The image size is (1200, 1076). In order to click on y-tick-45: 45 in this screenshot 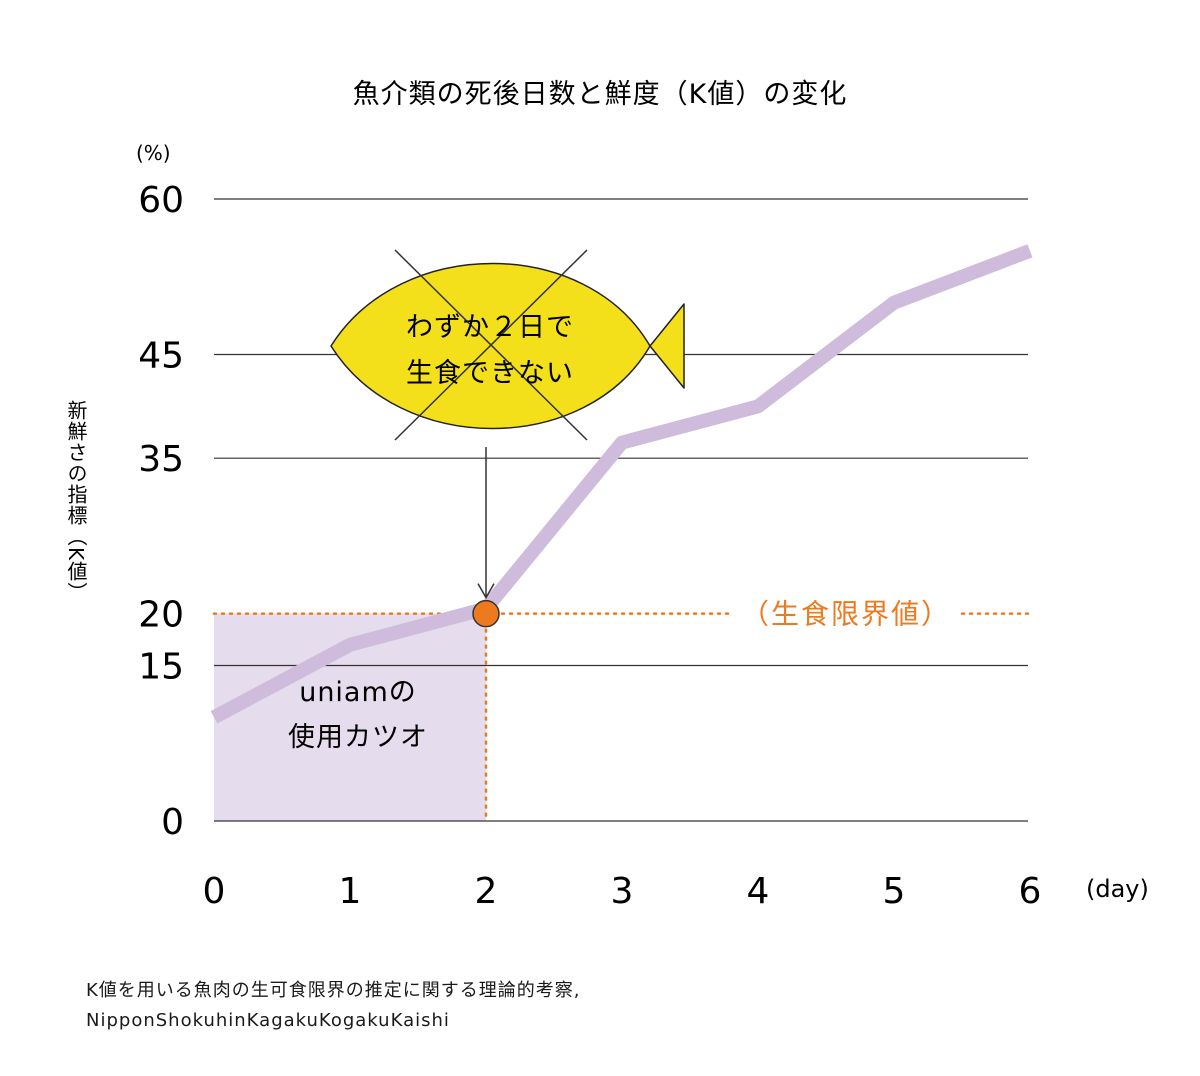, I will do `click(161, 356)`.